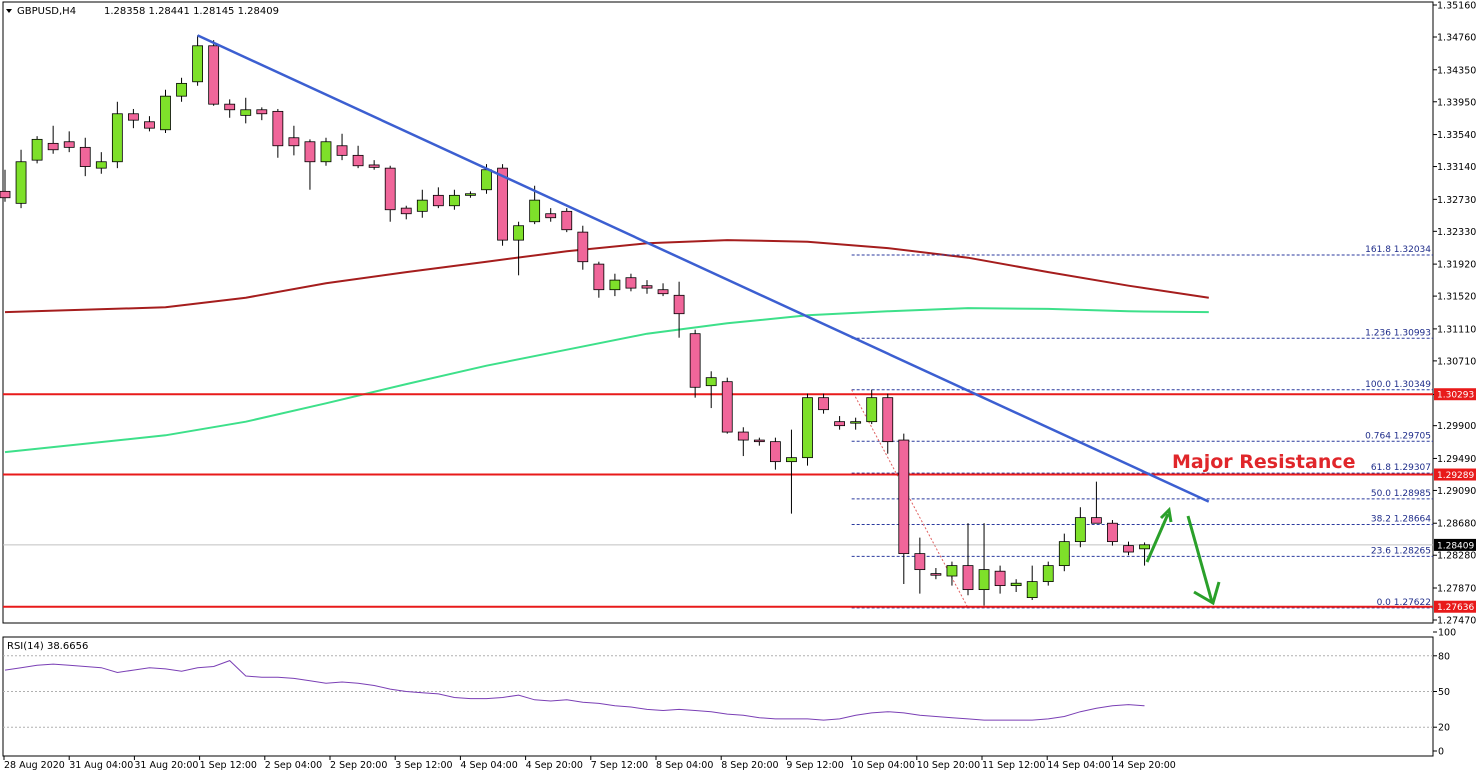 Image resolution: width=1480 pixels, height=775 pixels. I want to click on price-tick-label: 1.30710, so click(1456, 361).